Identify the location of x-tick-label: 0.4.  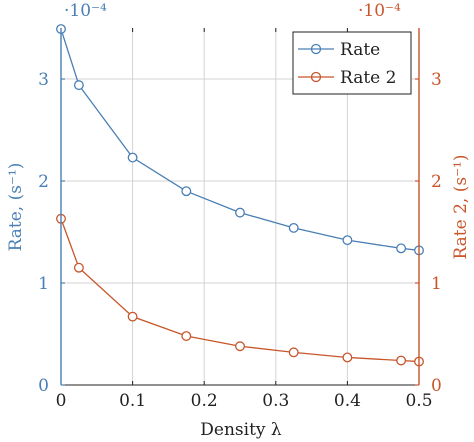
(347, 401).